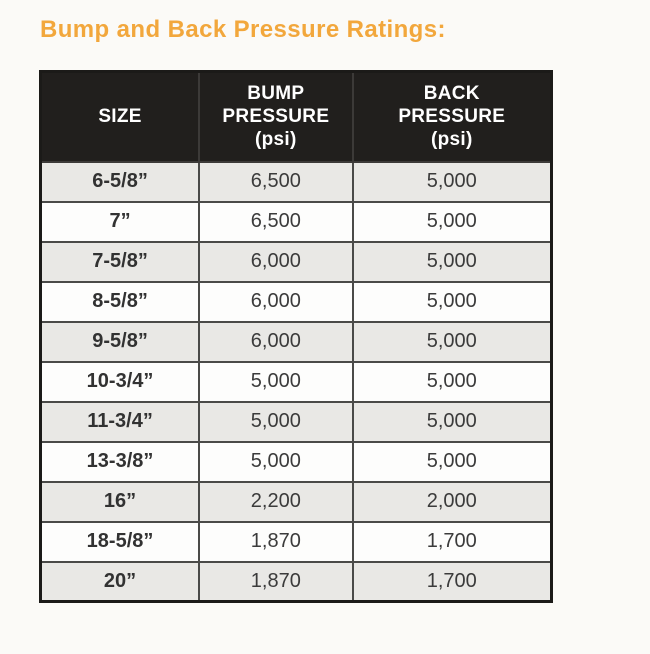 Image resolution: width=650 pixels, height=654 pixels. I want to click on col-header-back-pressure: BACK PRESSURE (psi), so click(452, 116).